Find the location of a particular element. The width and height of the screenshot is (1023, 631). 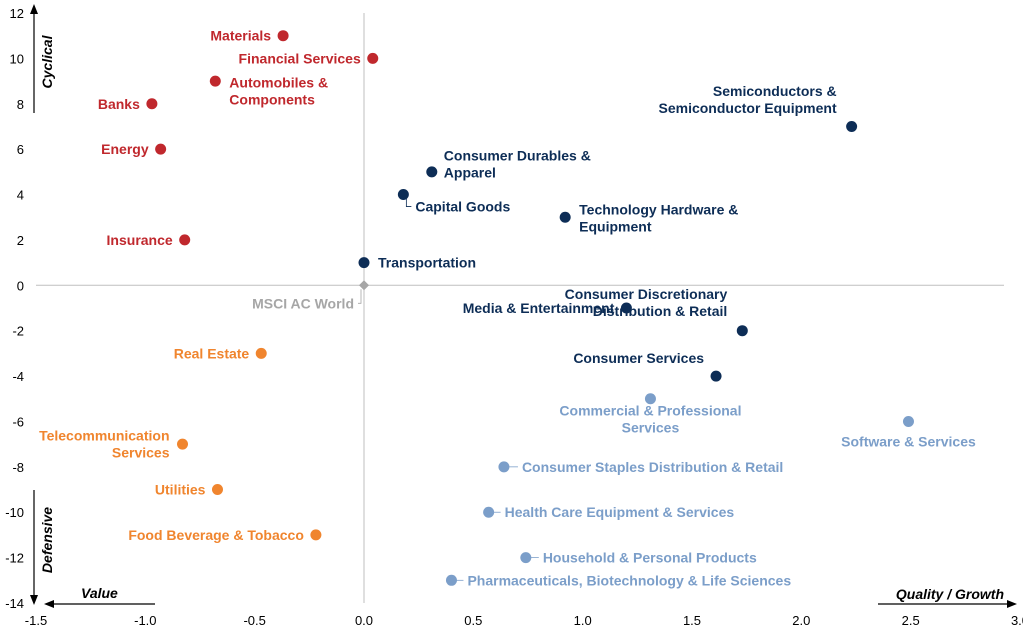

arrow-defensive-head is located at coordinates (34, 600).